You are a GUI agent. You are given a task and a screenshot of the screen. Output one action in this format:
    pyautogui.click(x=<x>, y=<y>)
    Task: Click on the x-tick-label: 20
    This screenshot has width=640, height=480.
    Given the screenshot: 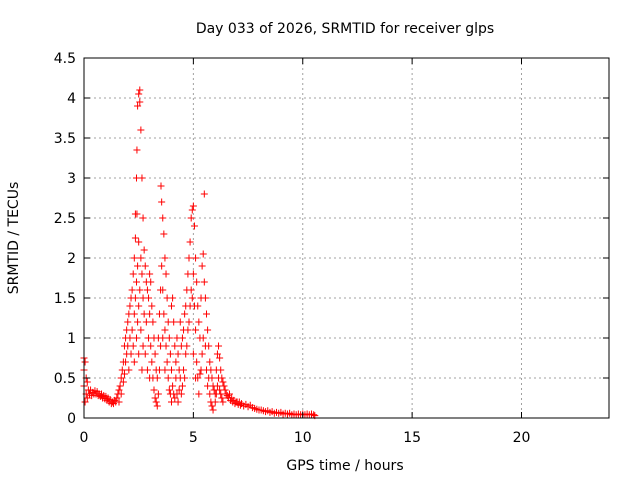 What is the action you would take?
    pyautogui.click(x=522, y=438)
    